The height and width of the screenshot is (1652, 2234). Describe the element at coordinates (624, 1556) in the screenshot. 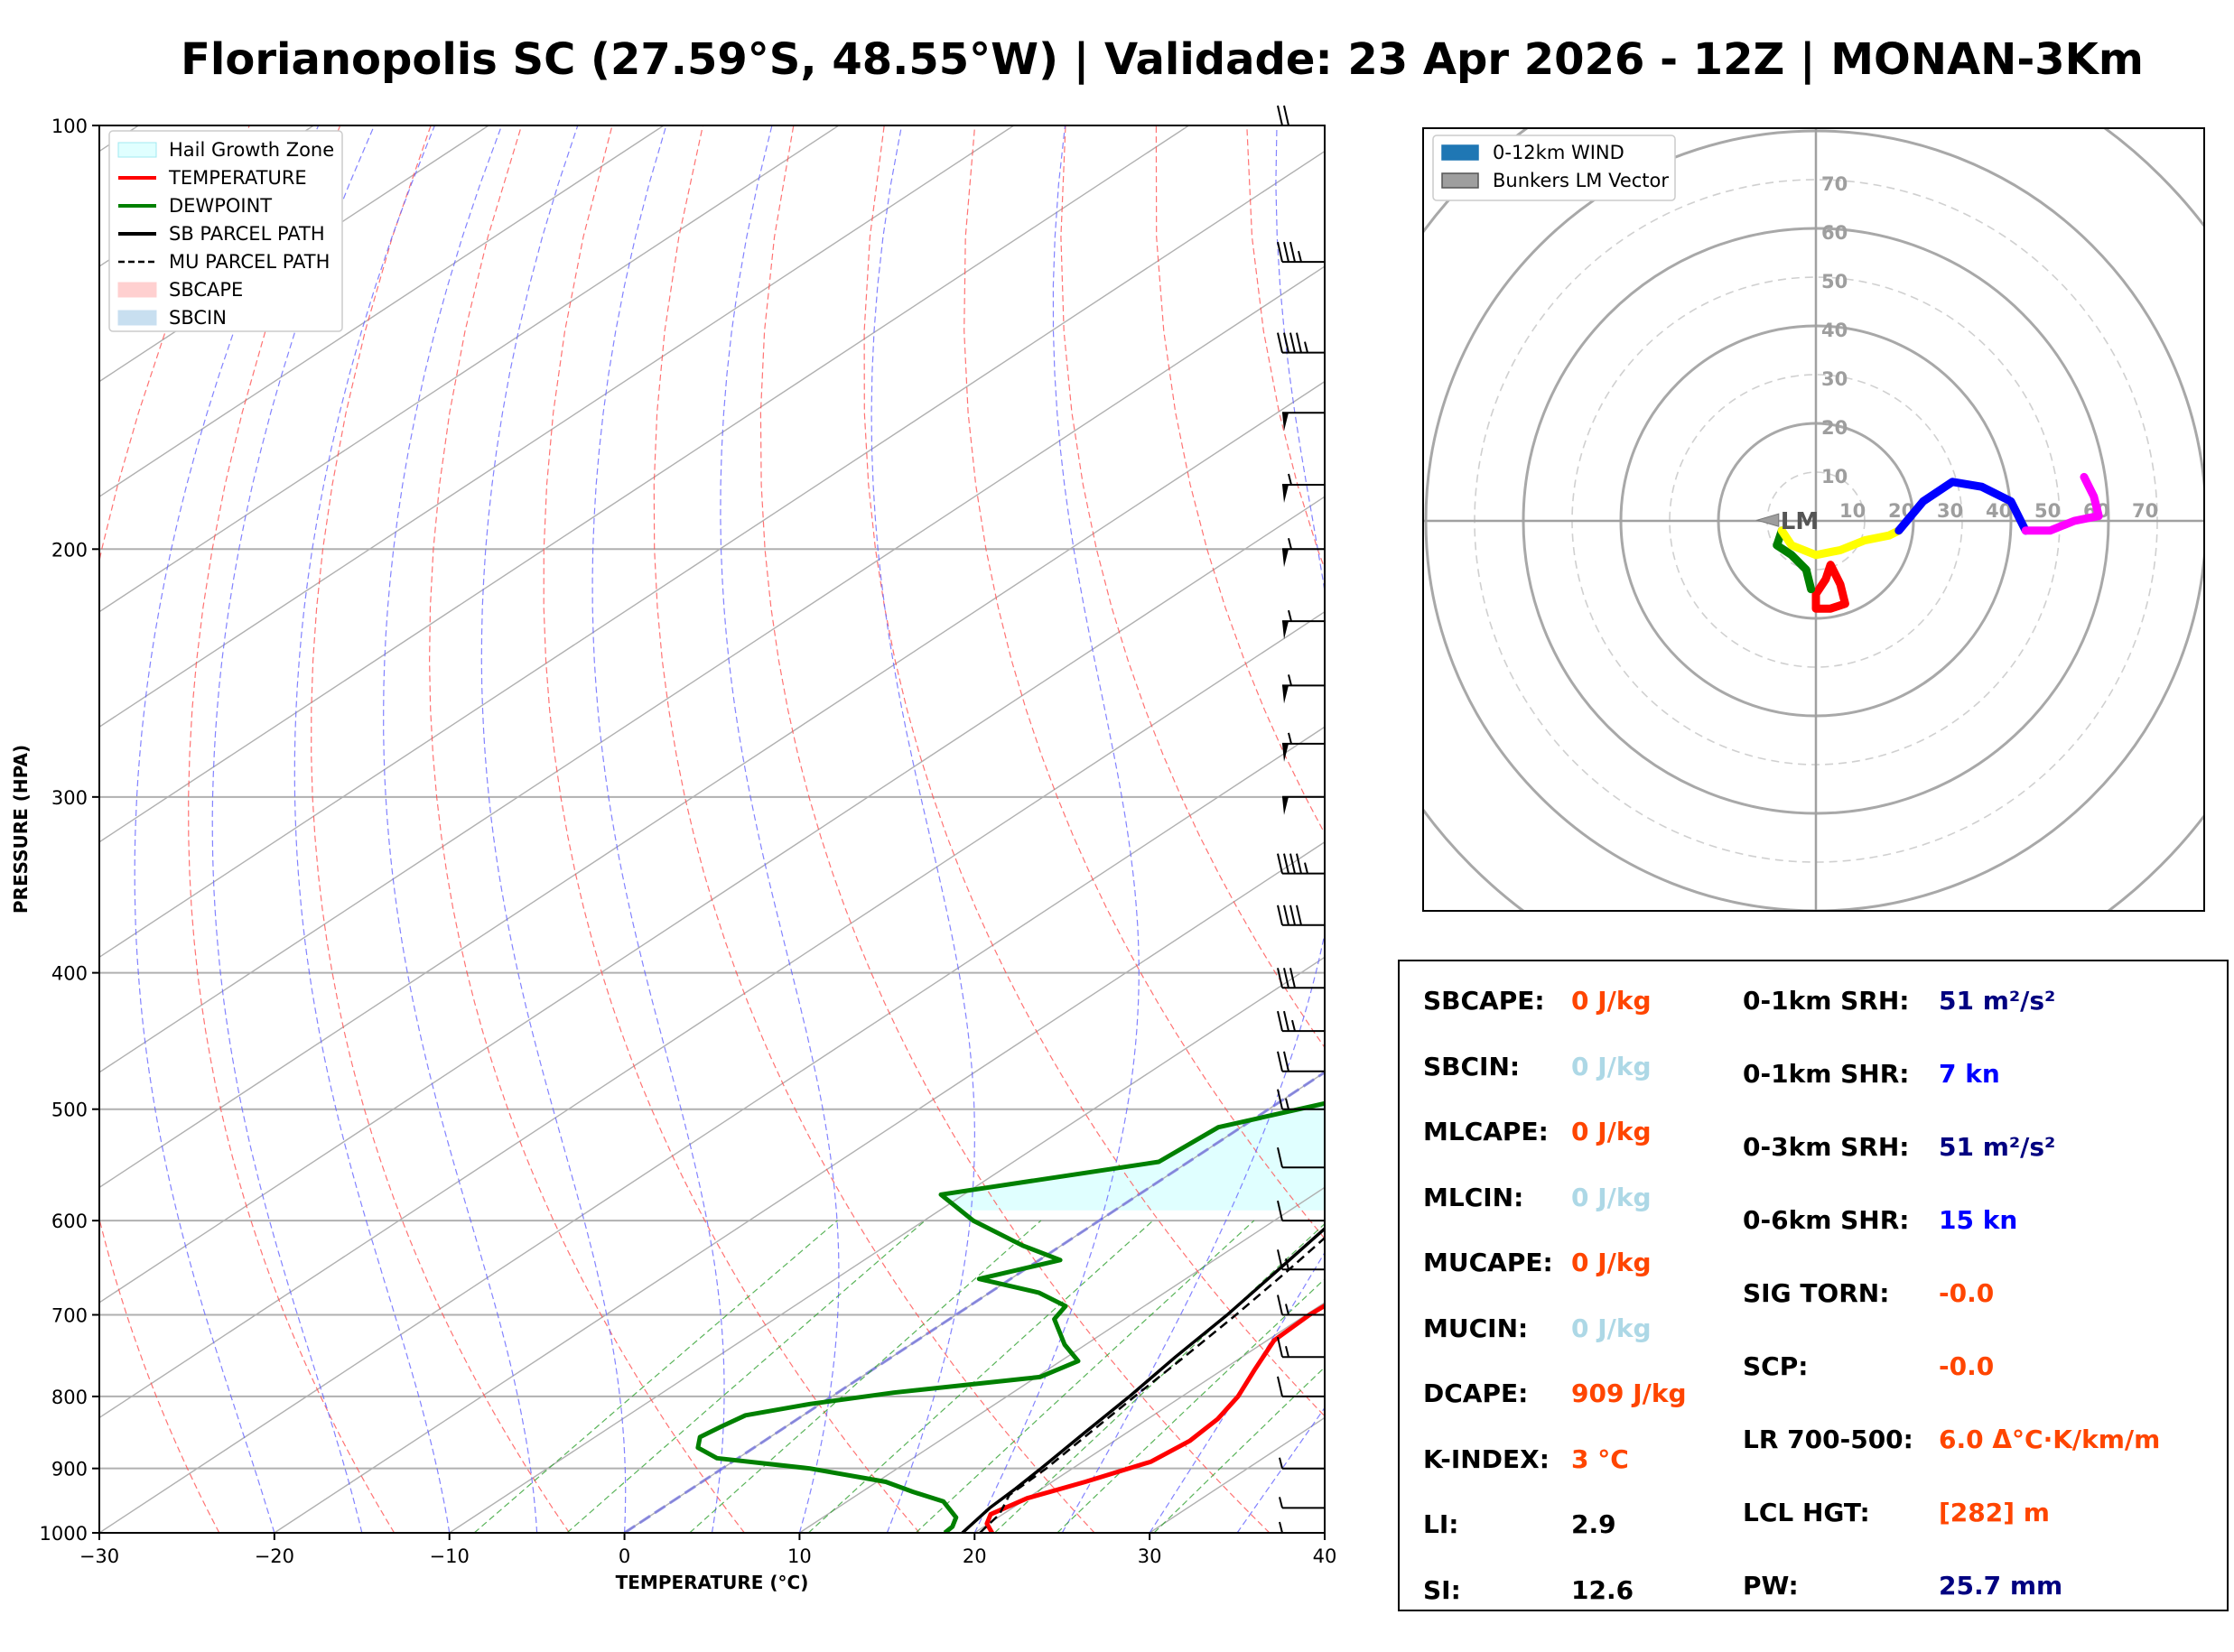

I see `x-tick-label: 0` at that location.